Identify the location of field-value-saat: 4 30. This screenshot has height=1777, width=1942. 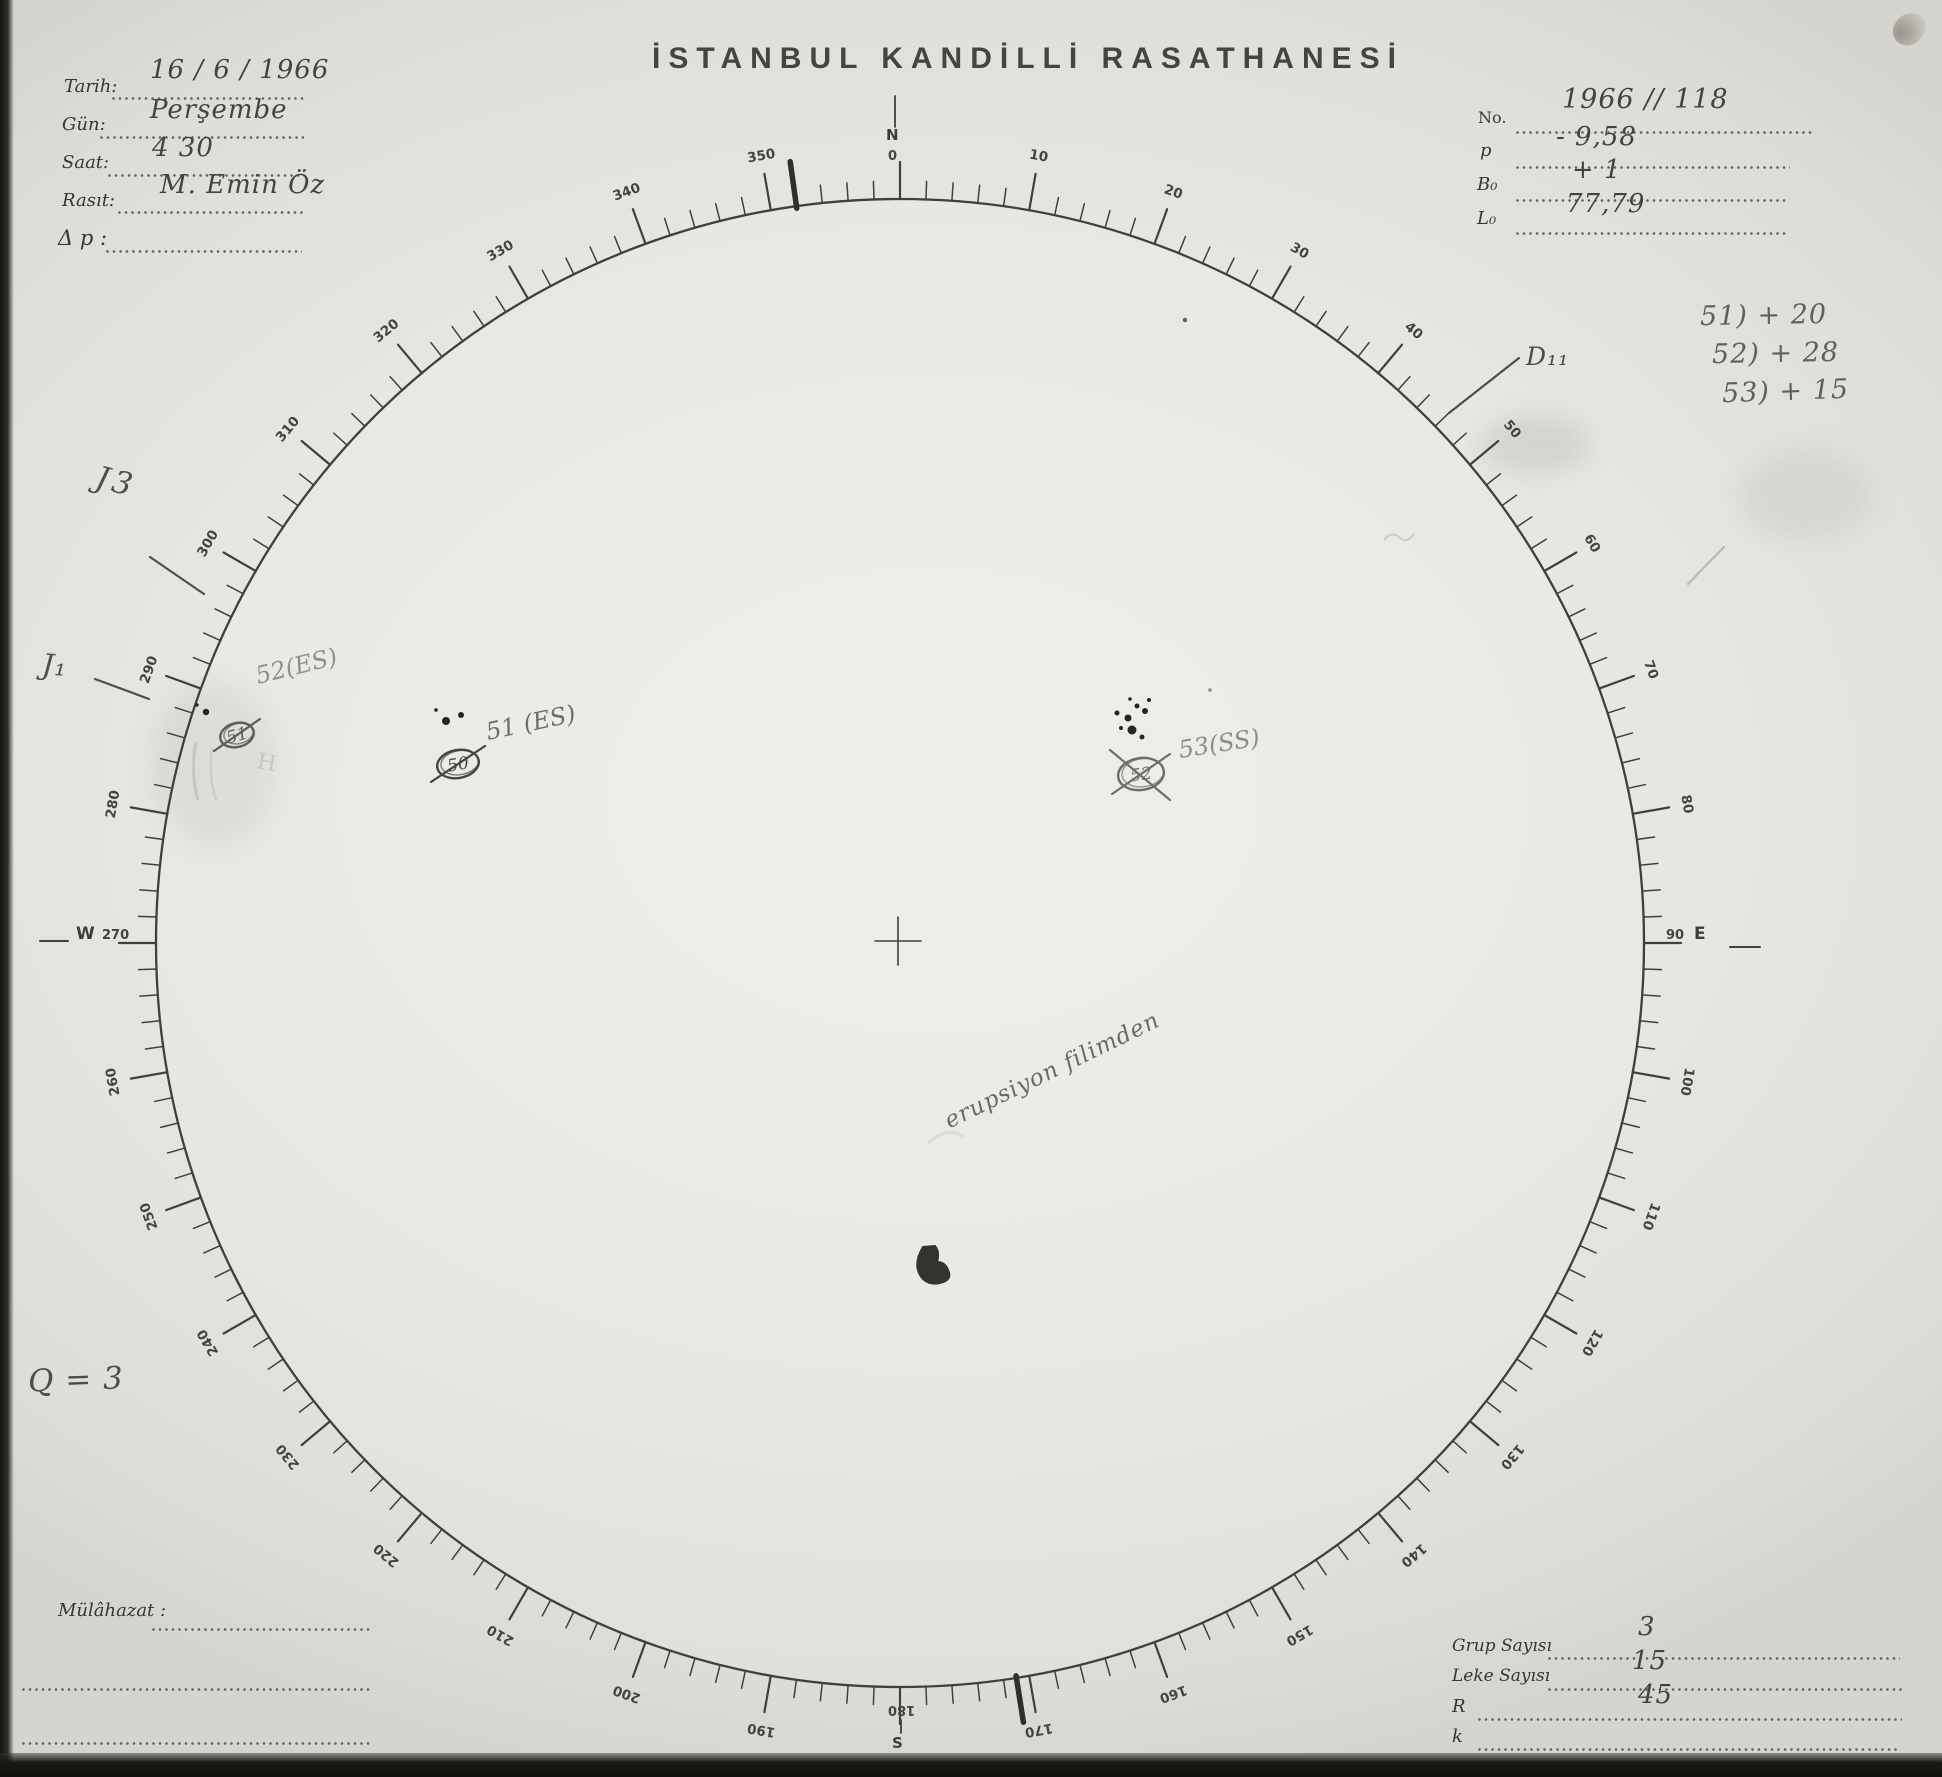
(183, 148).